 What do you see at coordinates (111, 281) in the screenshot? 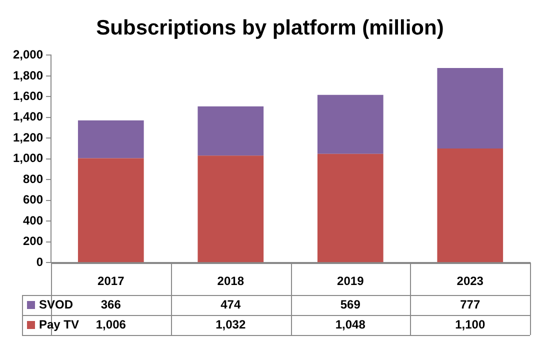
I see `x-tick-label: 2017` at bounding box center [111, 281].